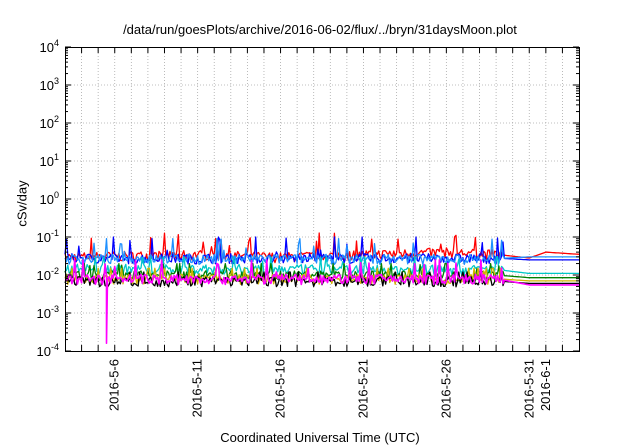 This screenshot has height=448, width=640. Describe the element at coordinates (49, 84) in the screenshot. I see `y-tick-label: 10³` at that location.